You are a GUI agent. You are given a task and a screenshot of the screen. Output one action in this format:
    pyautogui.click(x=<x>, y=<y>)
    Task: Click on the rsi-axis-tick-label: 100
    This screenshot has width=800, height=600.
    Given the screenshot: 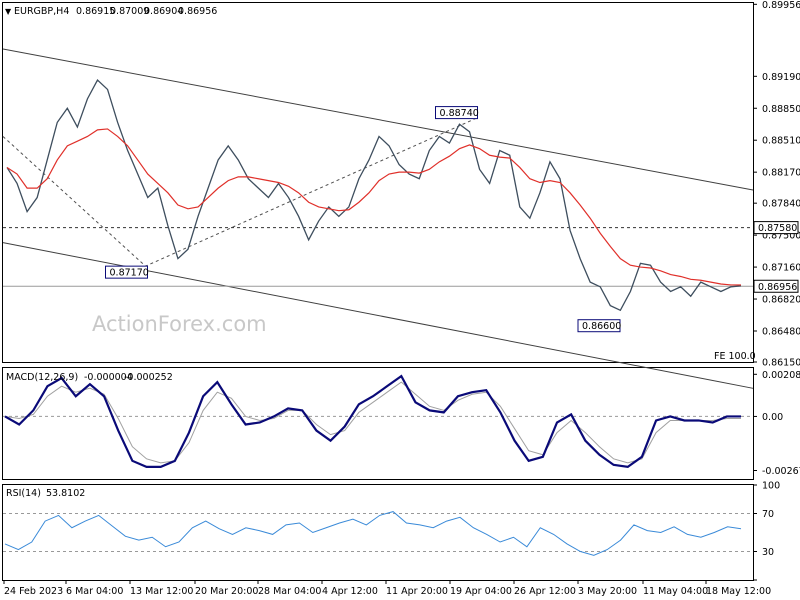 What is the action you would take?
    pyautogui.click(x=771, y=486)
    